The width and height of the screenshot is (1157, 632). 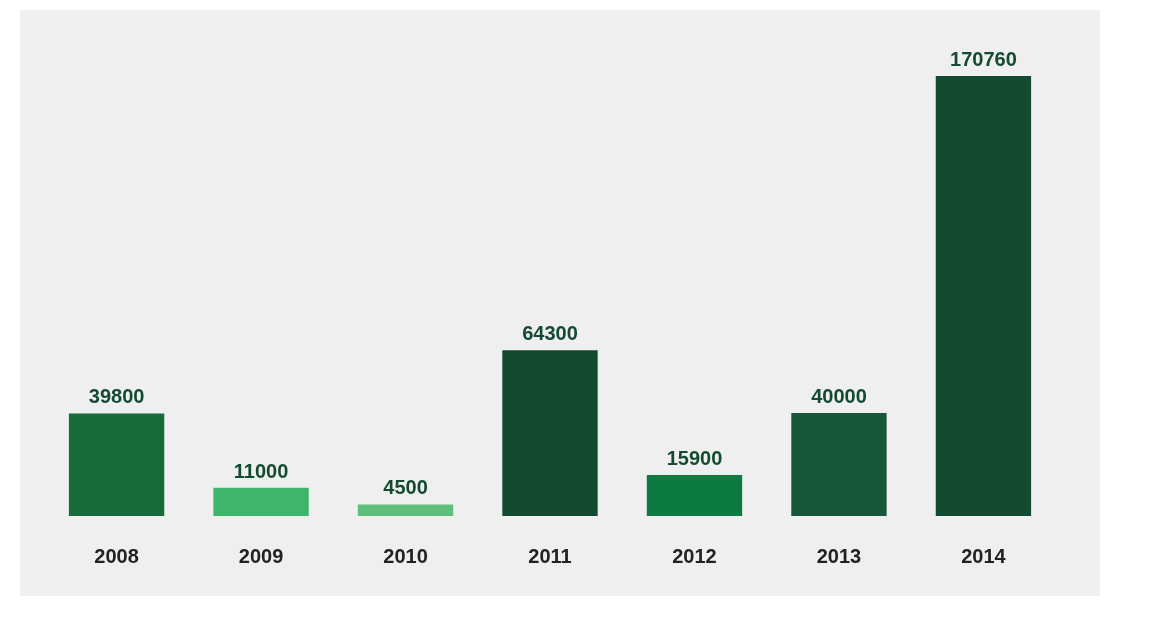 I want to click on data-label: 39800, so click(x=116, y=396).